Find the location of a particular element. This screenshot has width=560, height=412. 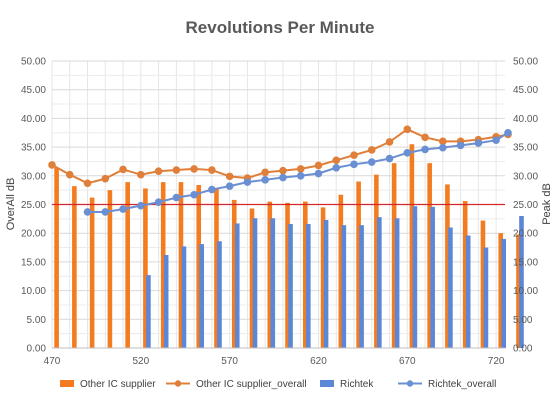

legend-label-other-ic-supplier-overall: Other IC supplier_overall is located at coordinates (251, 384).